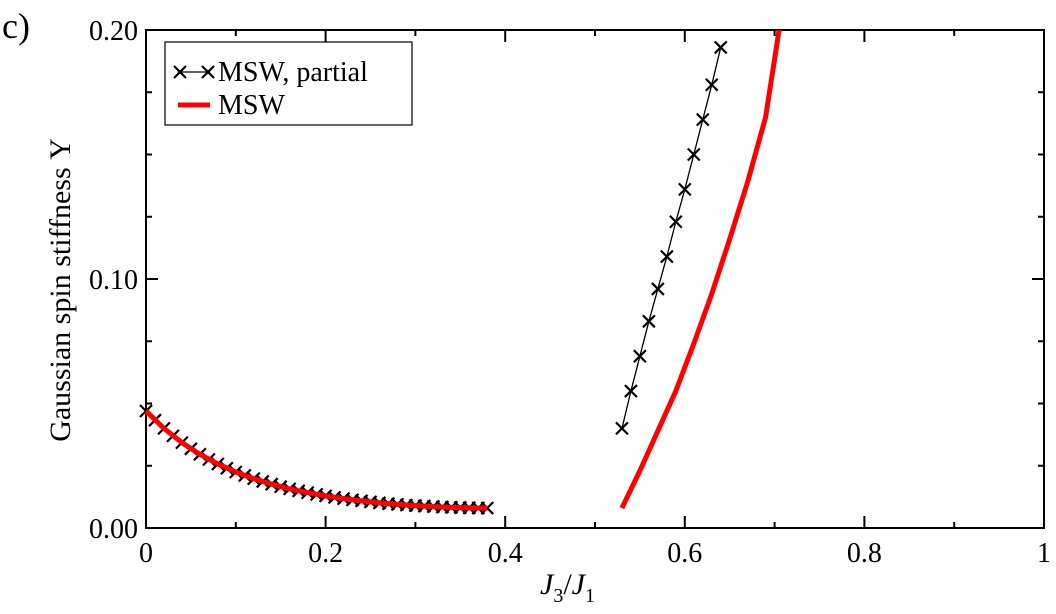 This screenshot has height=614, width=1056. I want to click on legend-item-msw: MSW, so click(231, 105).